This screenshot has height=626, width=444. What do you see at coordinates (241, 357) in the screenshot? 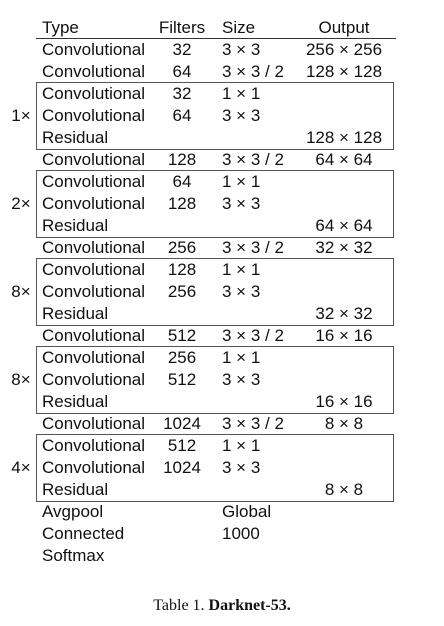
I see `row-14-size: 1 × 1` at bounding box center [241, 357].